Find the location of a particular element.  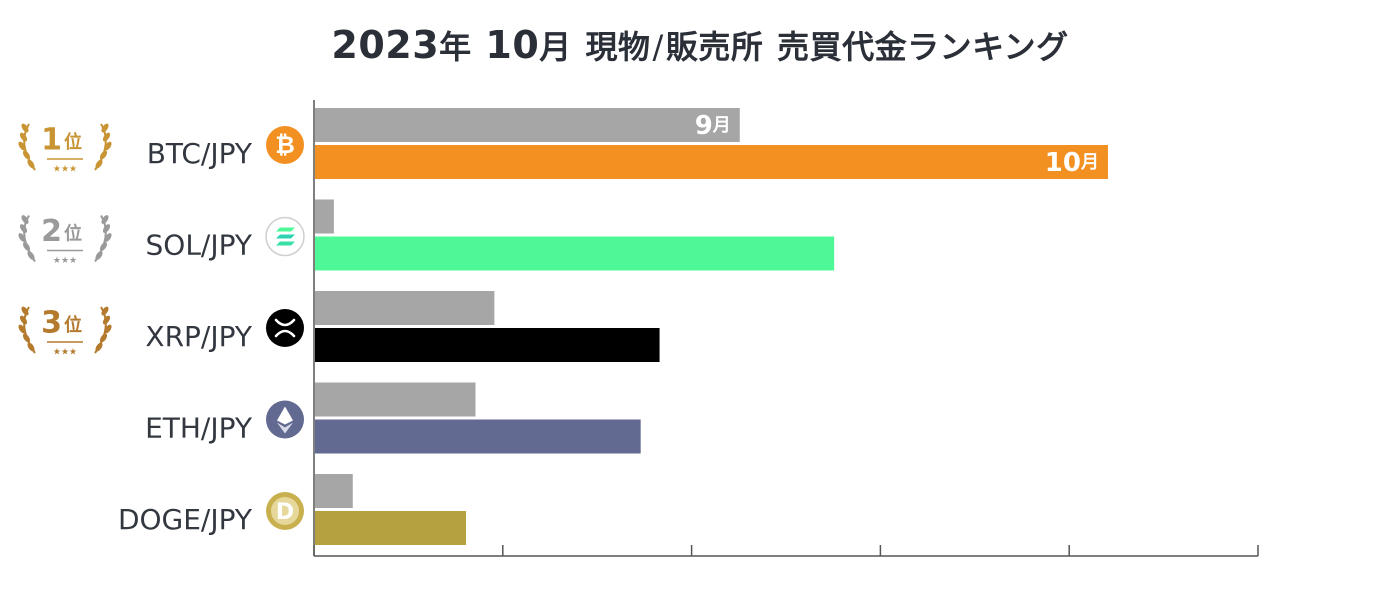

bar-sep-eth-jpy is located at coordinates (395, 399).